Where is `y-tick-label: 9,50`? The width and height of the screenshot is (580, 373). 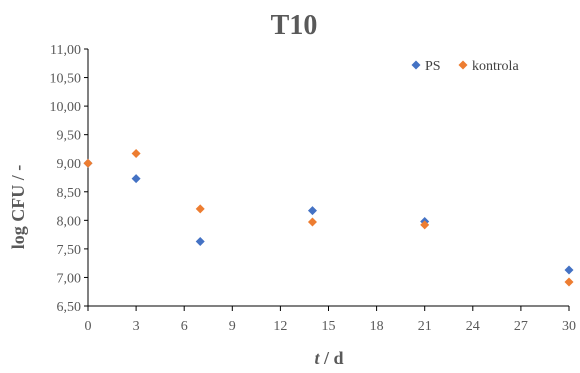
y-tick-label: 9,50 is located at coordinates (69, 136).